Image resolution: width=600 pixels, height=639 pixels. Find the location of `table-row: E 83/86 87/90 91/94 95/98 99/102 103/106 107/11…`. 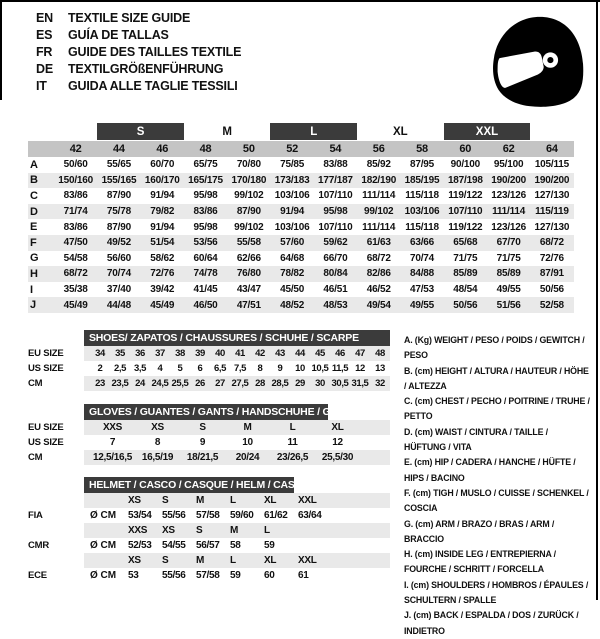

table-row: E 83/86 87/90 91/94 95/98 99/102 103/106 107/11… is located at coordinates (301, 227).